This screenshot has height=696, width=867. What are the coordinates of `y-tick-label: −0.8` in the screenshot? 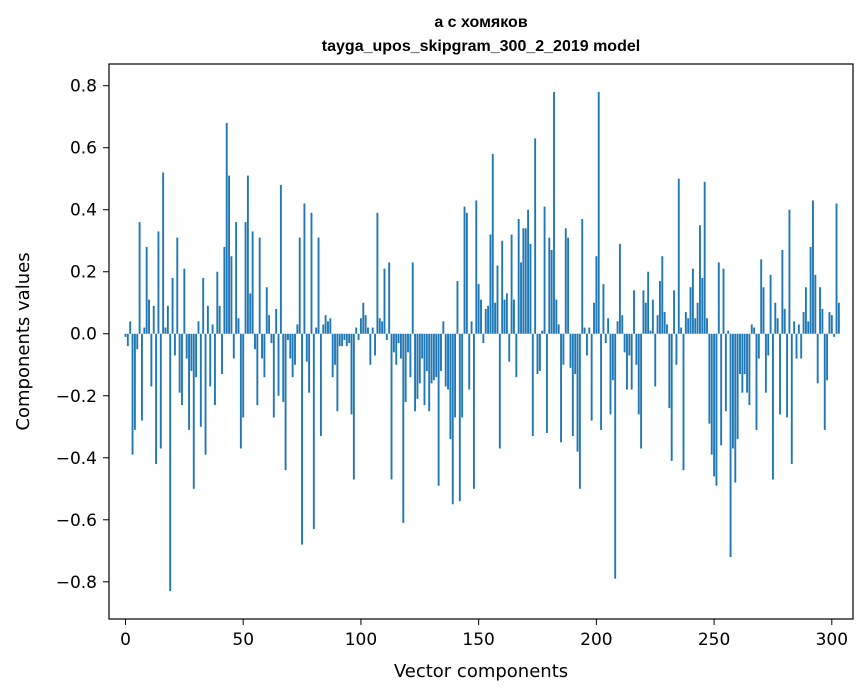 It's located at (76, 583).